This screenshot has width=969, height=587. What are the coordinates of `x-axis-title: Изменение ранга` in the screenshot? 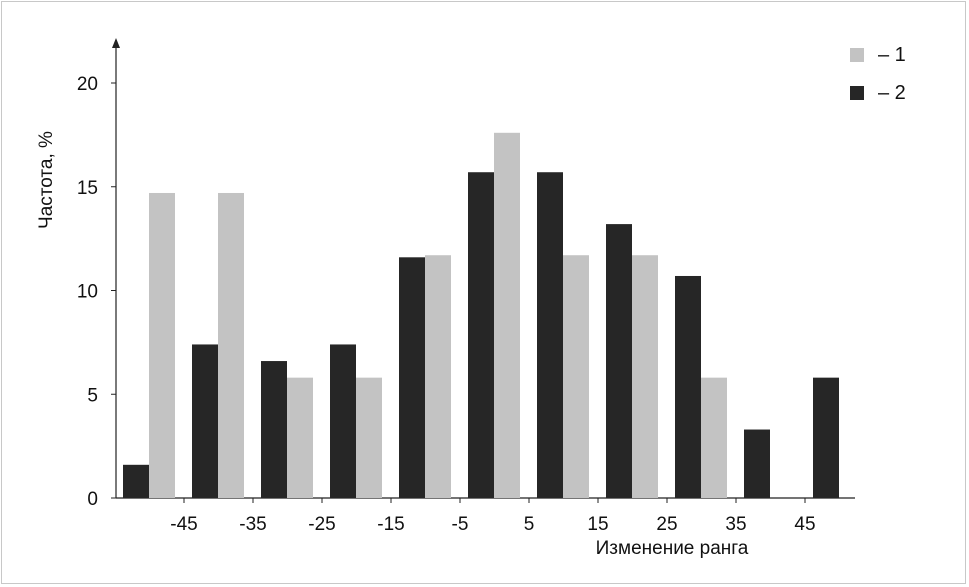 It's located at (672, 548).